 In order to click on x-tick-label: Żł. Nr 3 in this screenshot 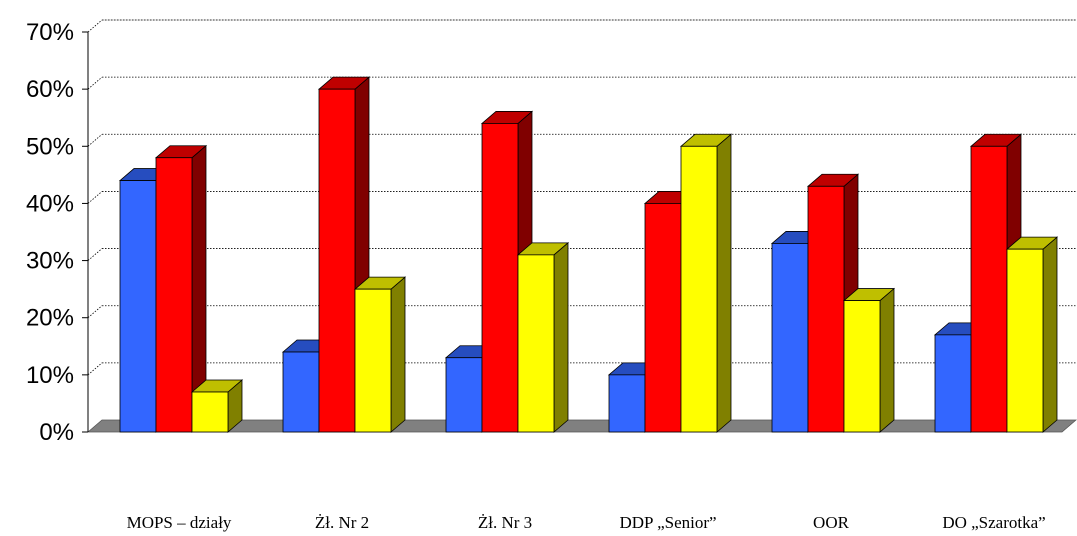, I will do `click(505, 522)`.